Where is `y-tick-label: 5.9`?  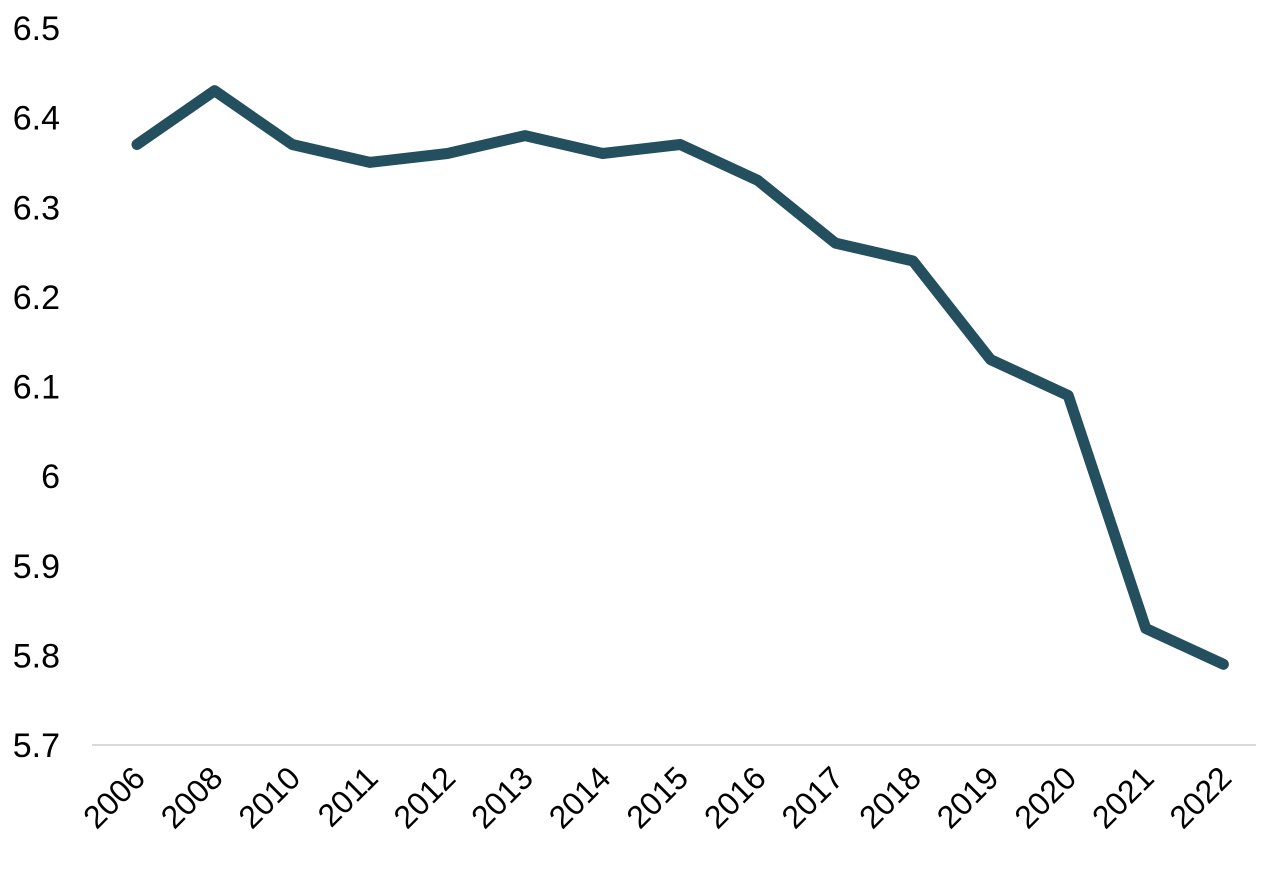
y-tick-label: 5.9 is located at coordinates (36, 567).